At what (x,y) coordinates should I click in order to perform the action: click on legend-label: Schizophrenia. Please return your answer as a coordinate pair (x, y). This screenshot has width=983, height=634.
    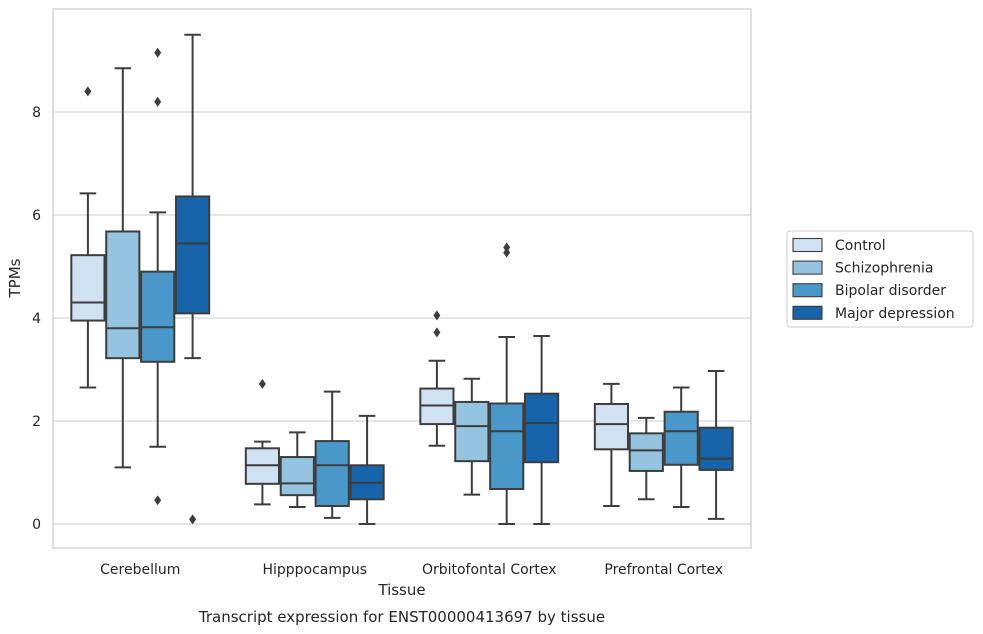
    Looking at the image, I should click on (884, 269).